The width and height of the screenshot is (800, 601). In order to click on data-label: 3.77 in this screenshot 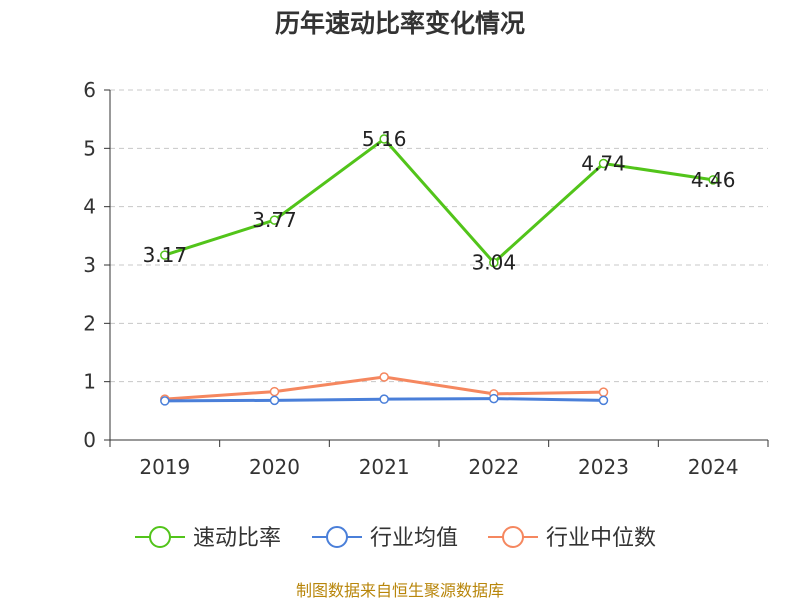, I will do `click(274, 220)`.